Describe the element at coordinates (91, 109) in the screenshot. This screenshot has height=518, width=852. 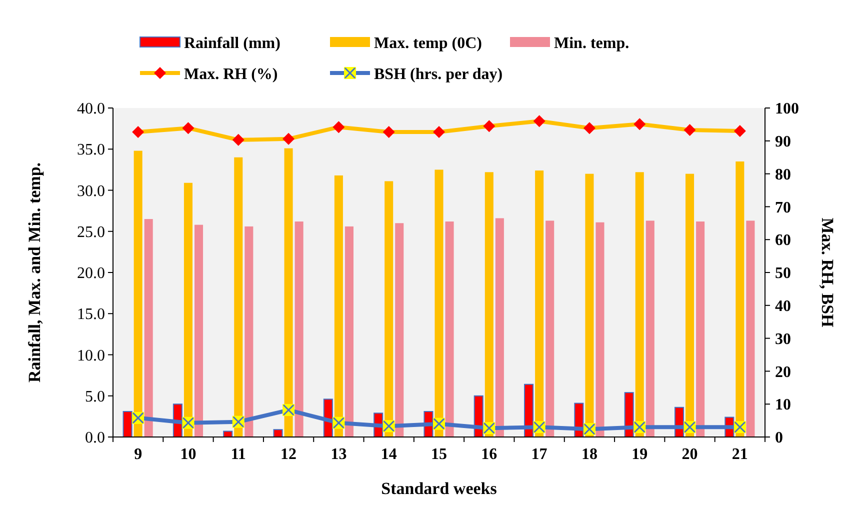
I see `y-tick-label: 40.0` at that location.